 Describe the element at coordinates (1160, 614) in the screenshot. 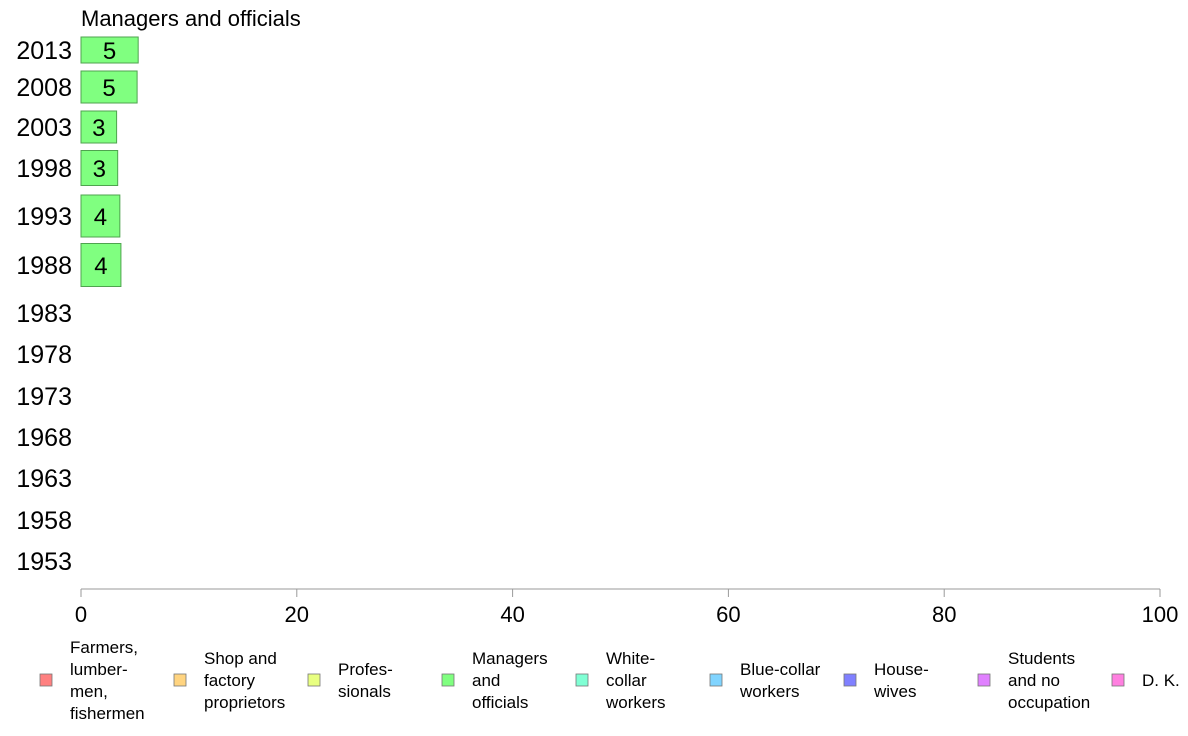

I see `x-tick-label: 100` at that location.